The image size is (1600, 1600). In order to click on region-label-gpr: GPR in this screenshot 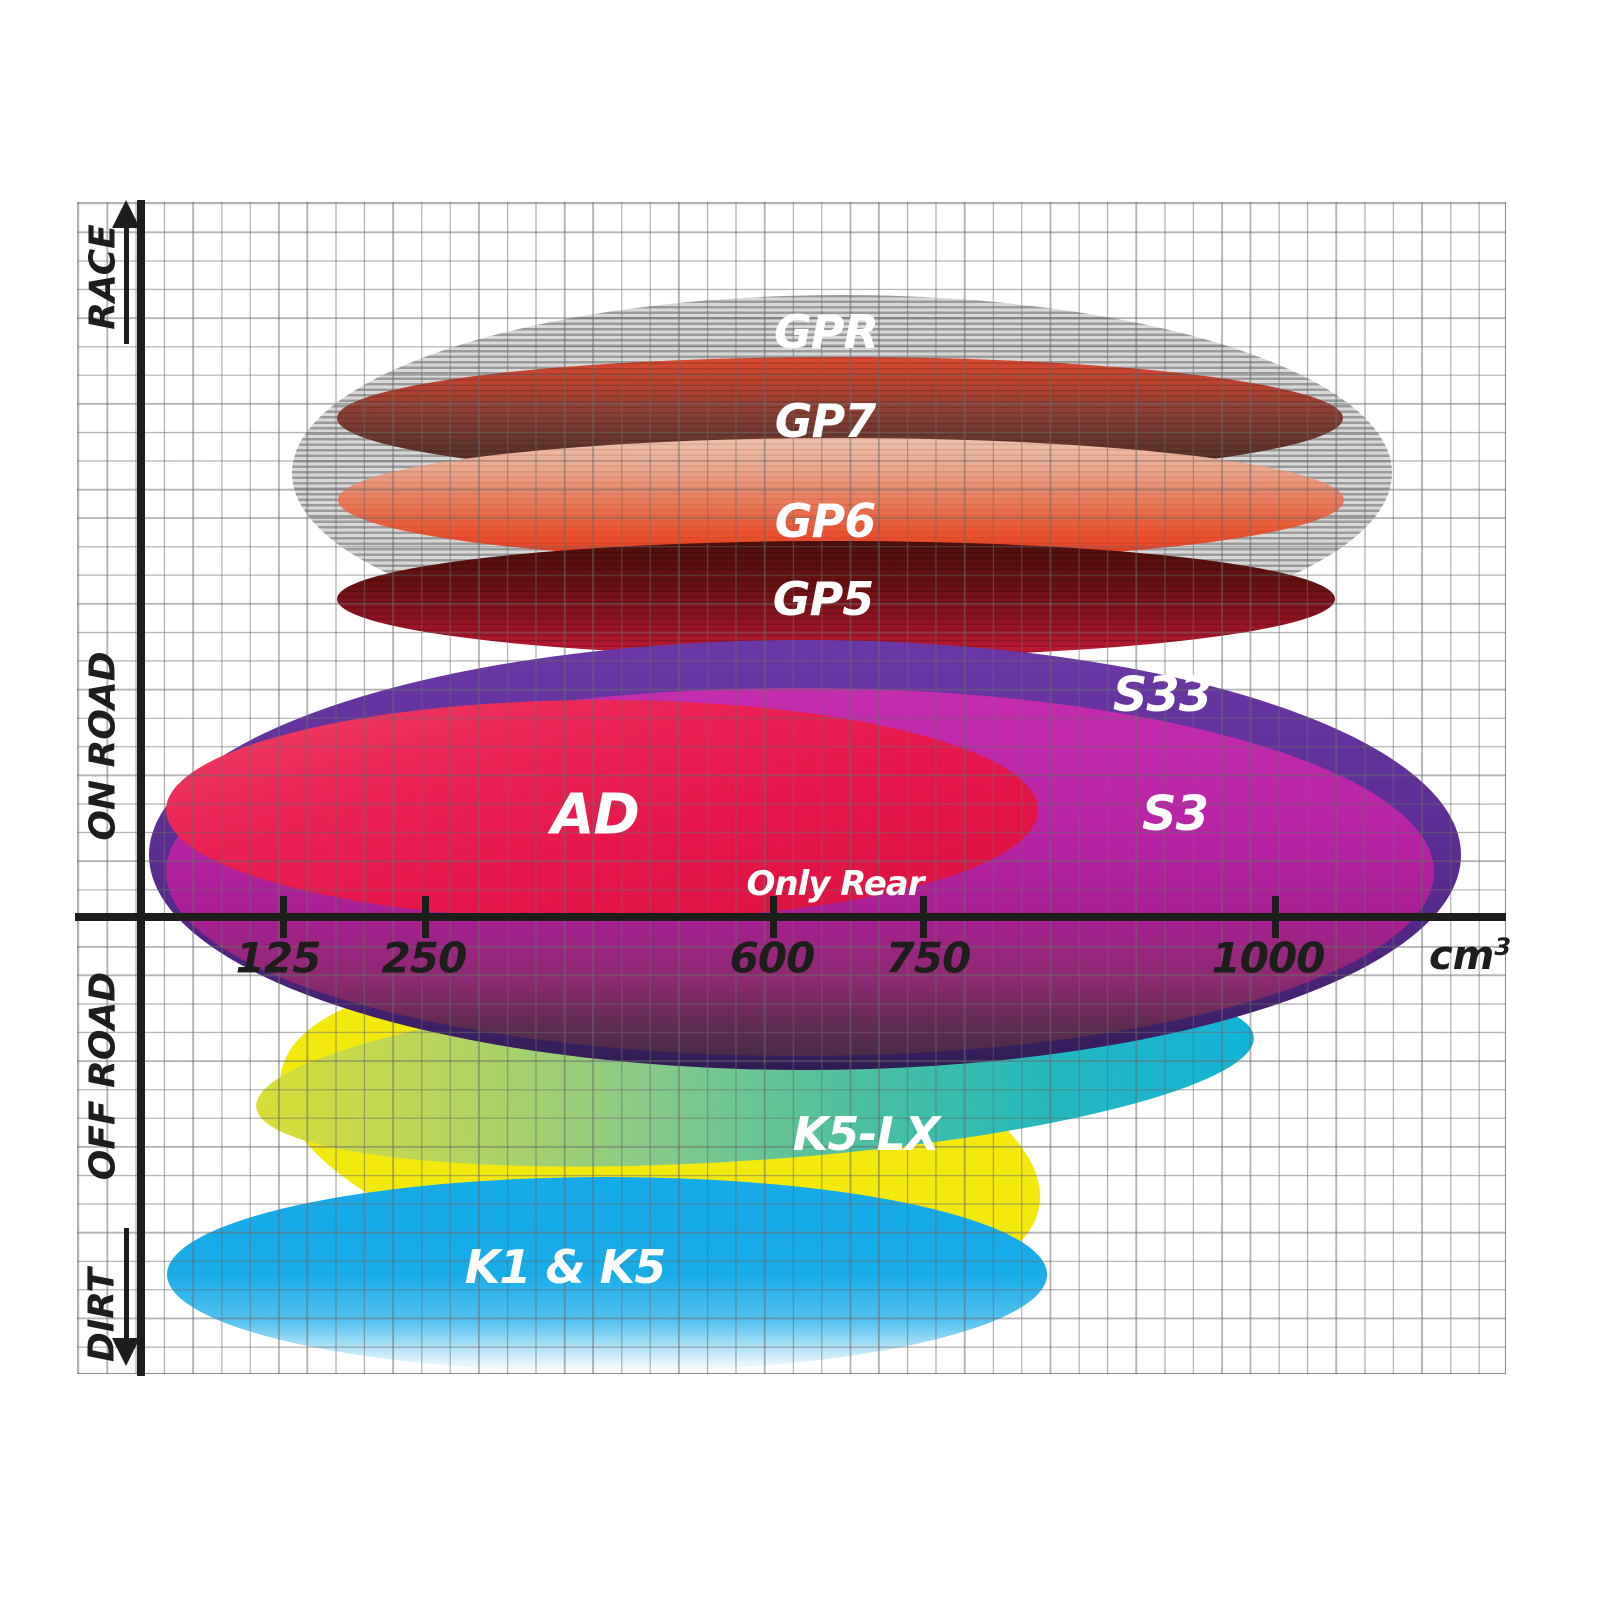, I will do `click(826, 332)`.